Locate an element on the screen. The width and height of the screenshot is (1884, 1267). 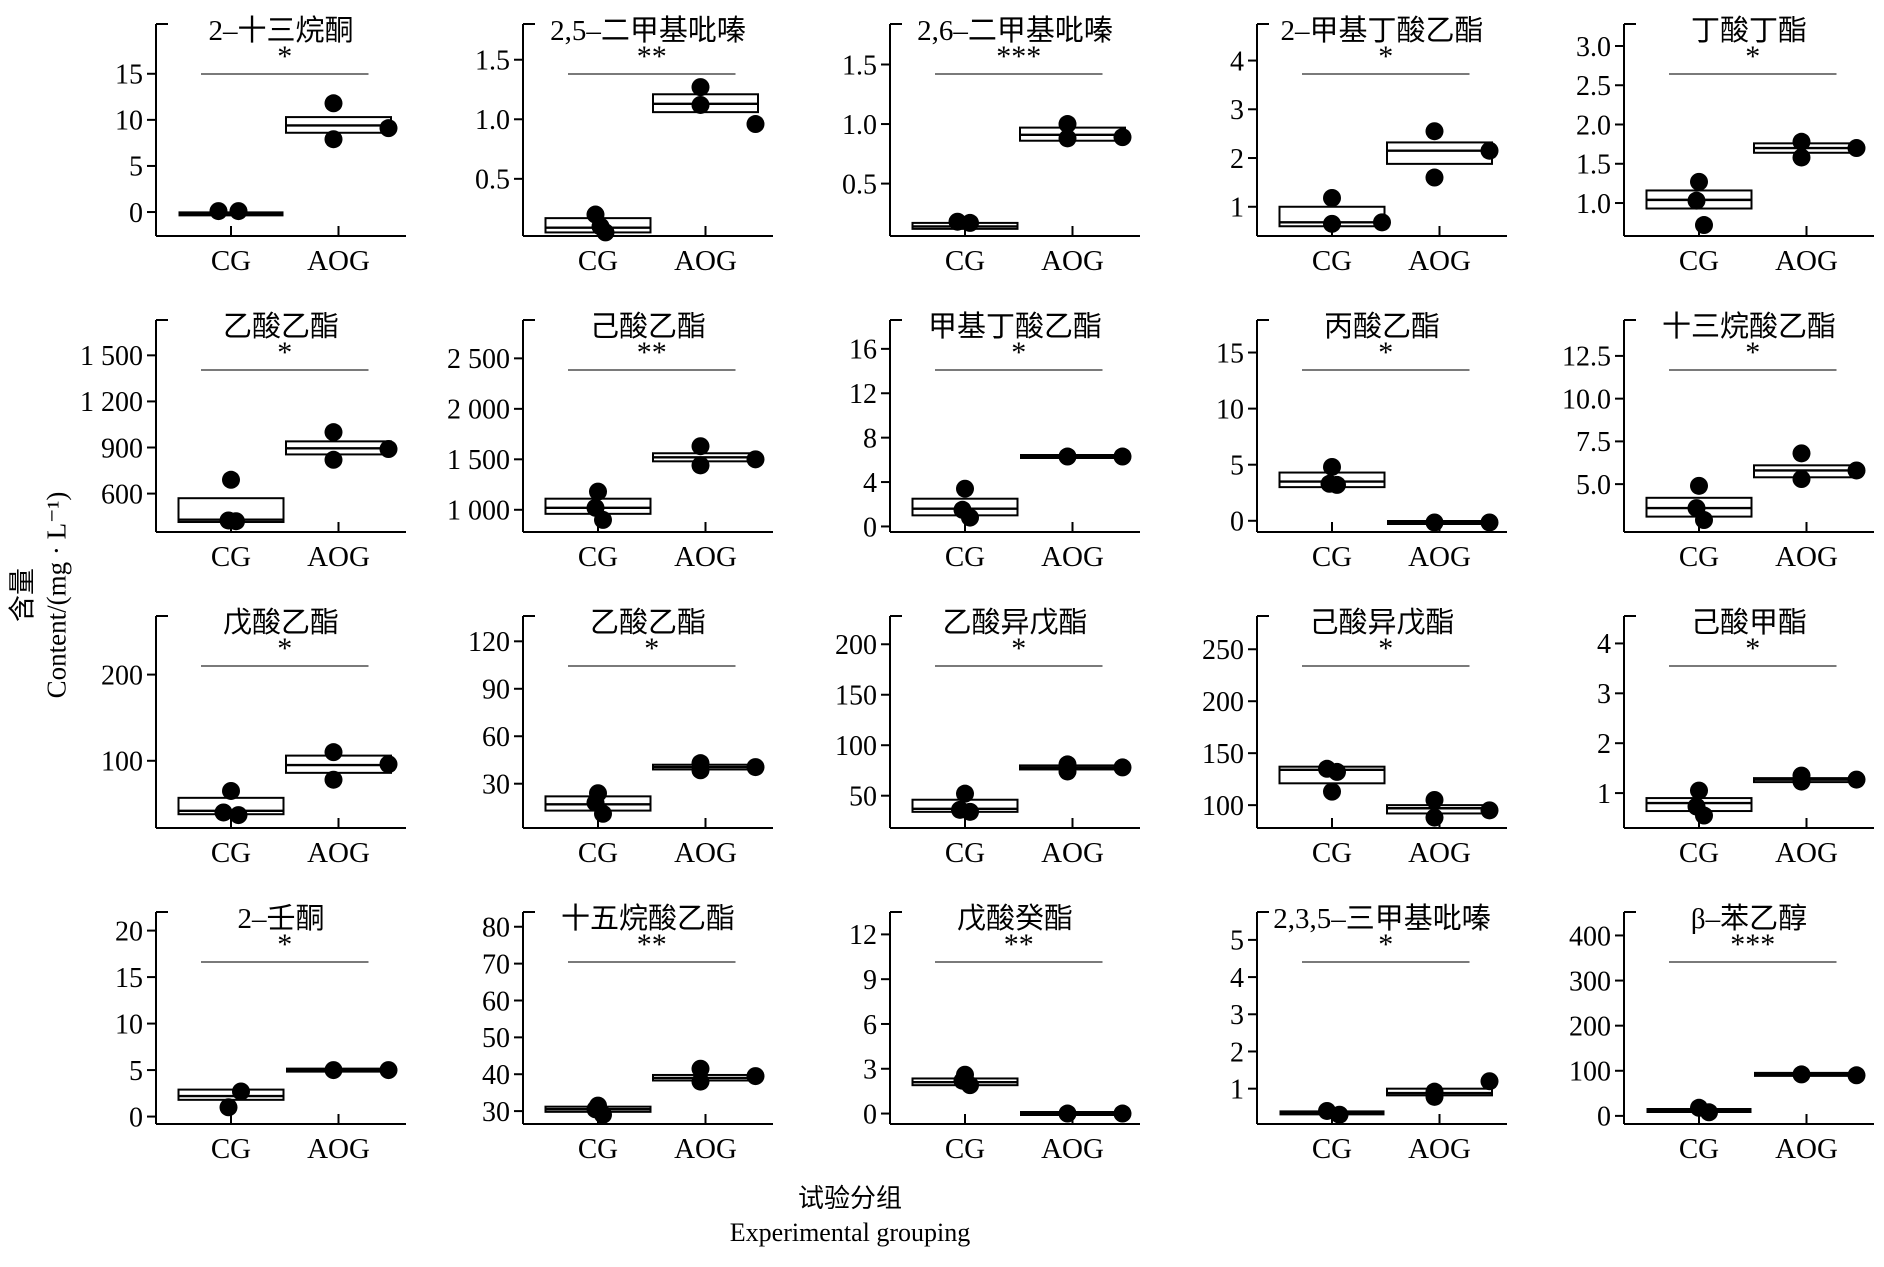
y-tick-label: 6 is located at coordinates (870, 1025).